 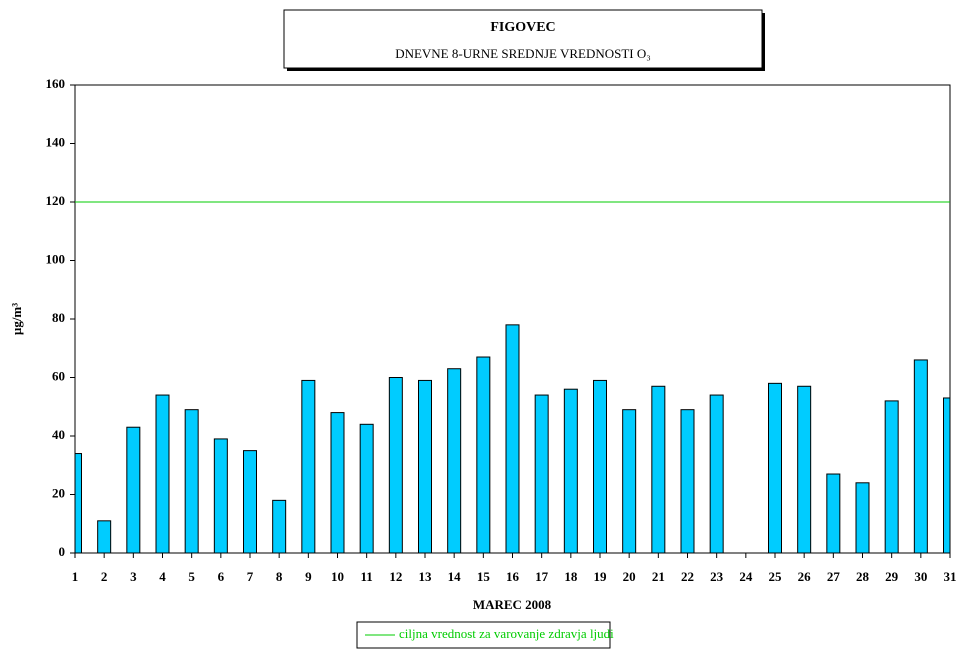 What do you see at coordinates (56, 141) in the screenshot?
I see `y-tick-label: 140` at bounding box center [56, 141].